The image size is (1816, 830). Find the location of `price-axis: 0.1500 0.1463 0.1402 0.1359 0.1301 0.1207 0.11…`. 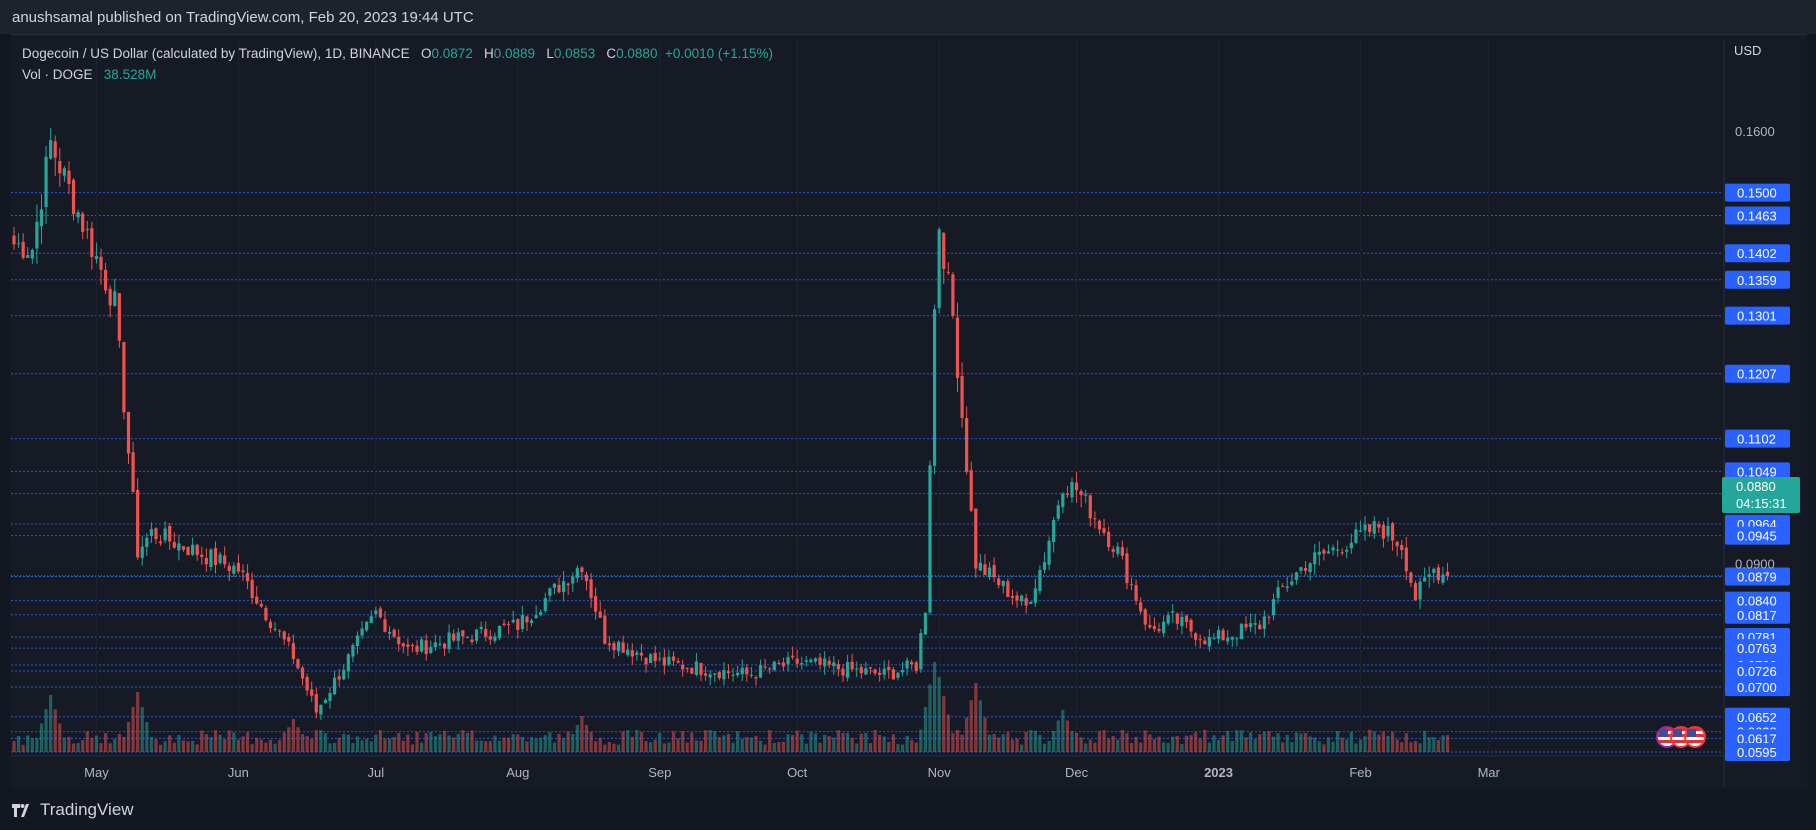

price-axis: 0.1500 0.1463 0.1402 0.1359 0.1301 0.1207 0.11… is located at coordinates (1757, 442).